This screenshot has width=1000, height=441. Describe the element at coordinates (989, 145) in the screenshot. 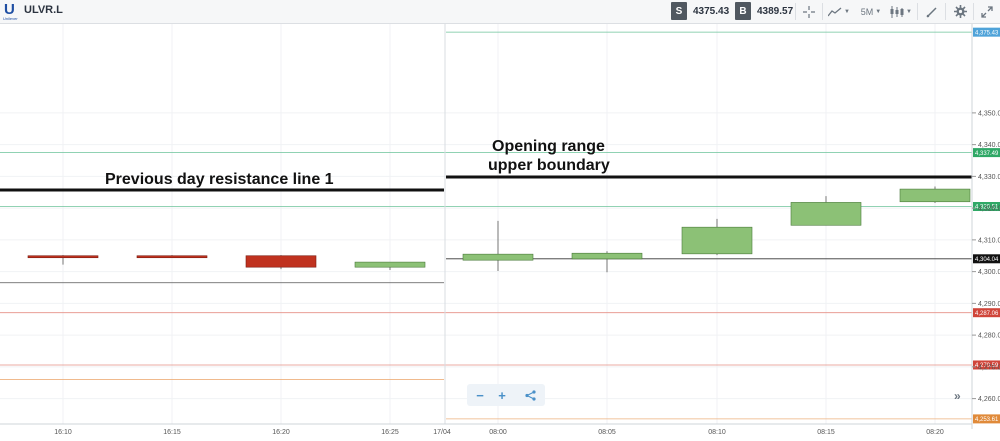

I see `y-tick-label: 4,340.00` at that location.